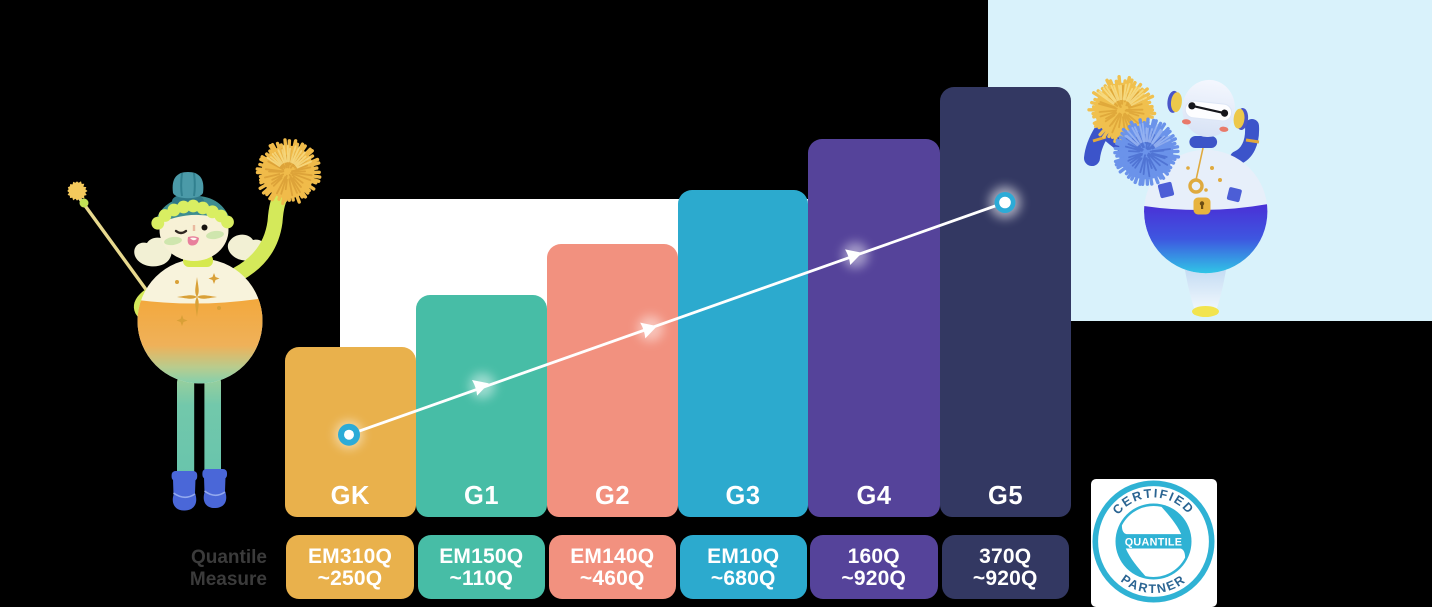 This screenshot has width=1432, height=607. Describe the element at coordinates (1154, 542) in the screenshot. I see `svg-text: QUANTILE` at that location.